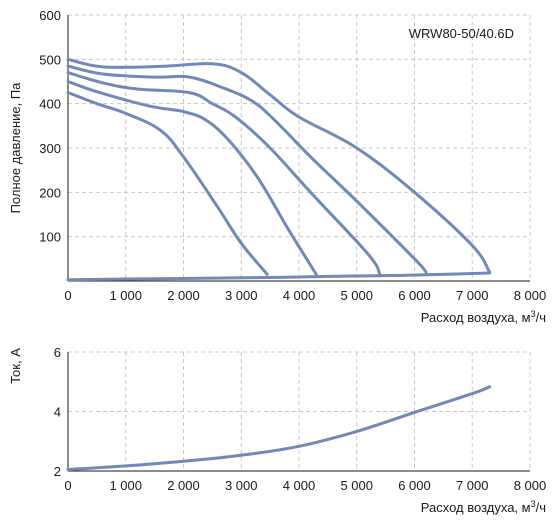  Describe the element at coordinates (530, 295) in the screenshot. I see `pressure-x-tick-label: 8 000` at that location.